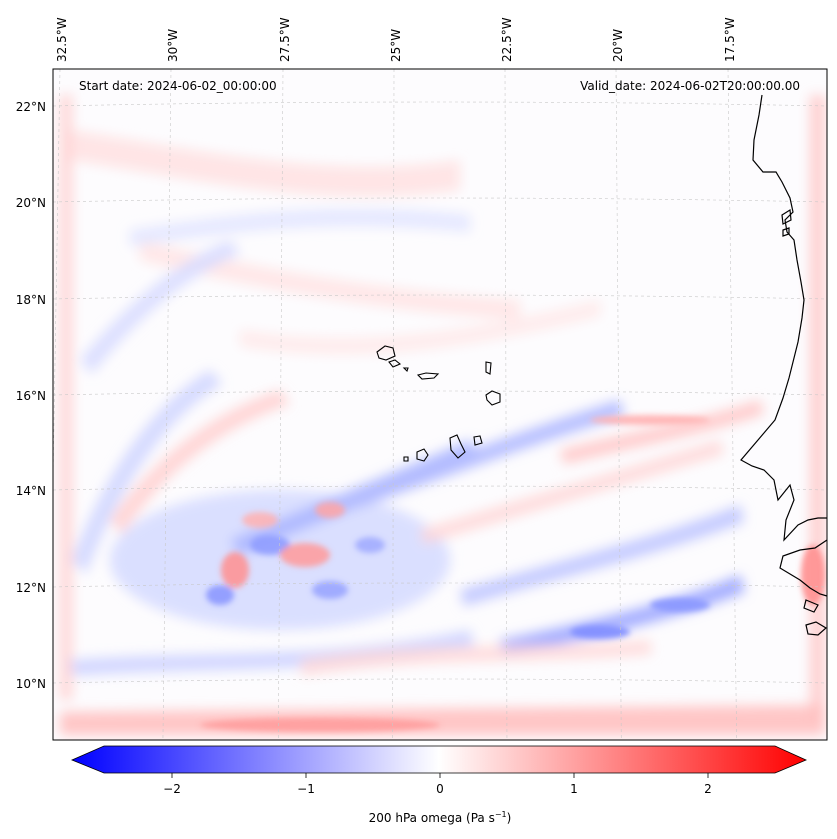 Image resolution: width=837 pixels, height=839 pixels. I want to click on lat-tick-label: 20°N, so click(31, 203).